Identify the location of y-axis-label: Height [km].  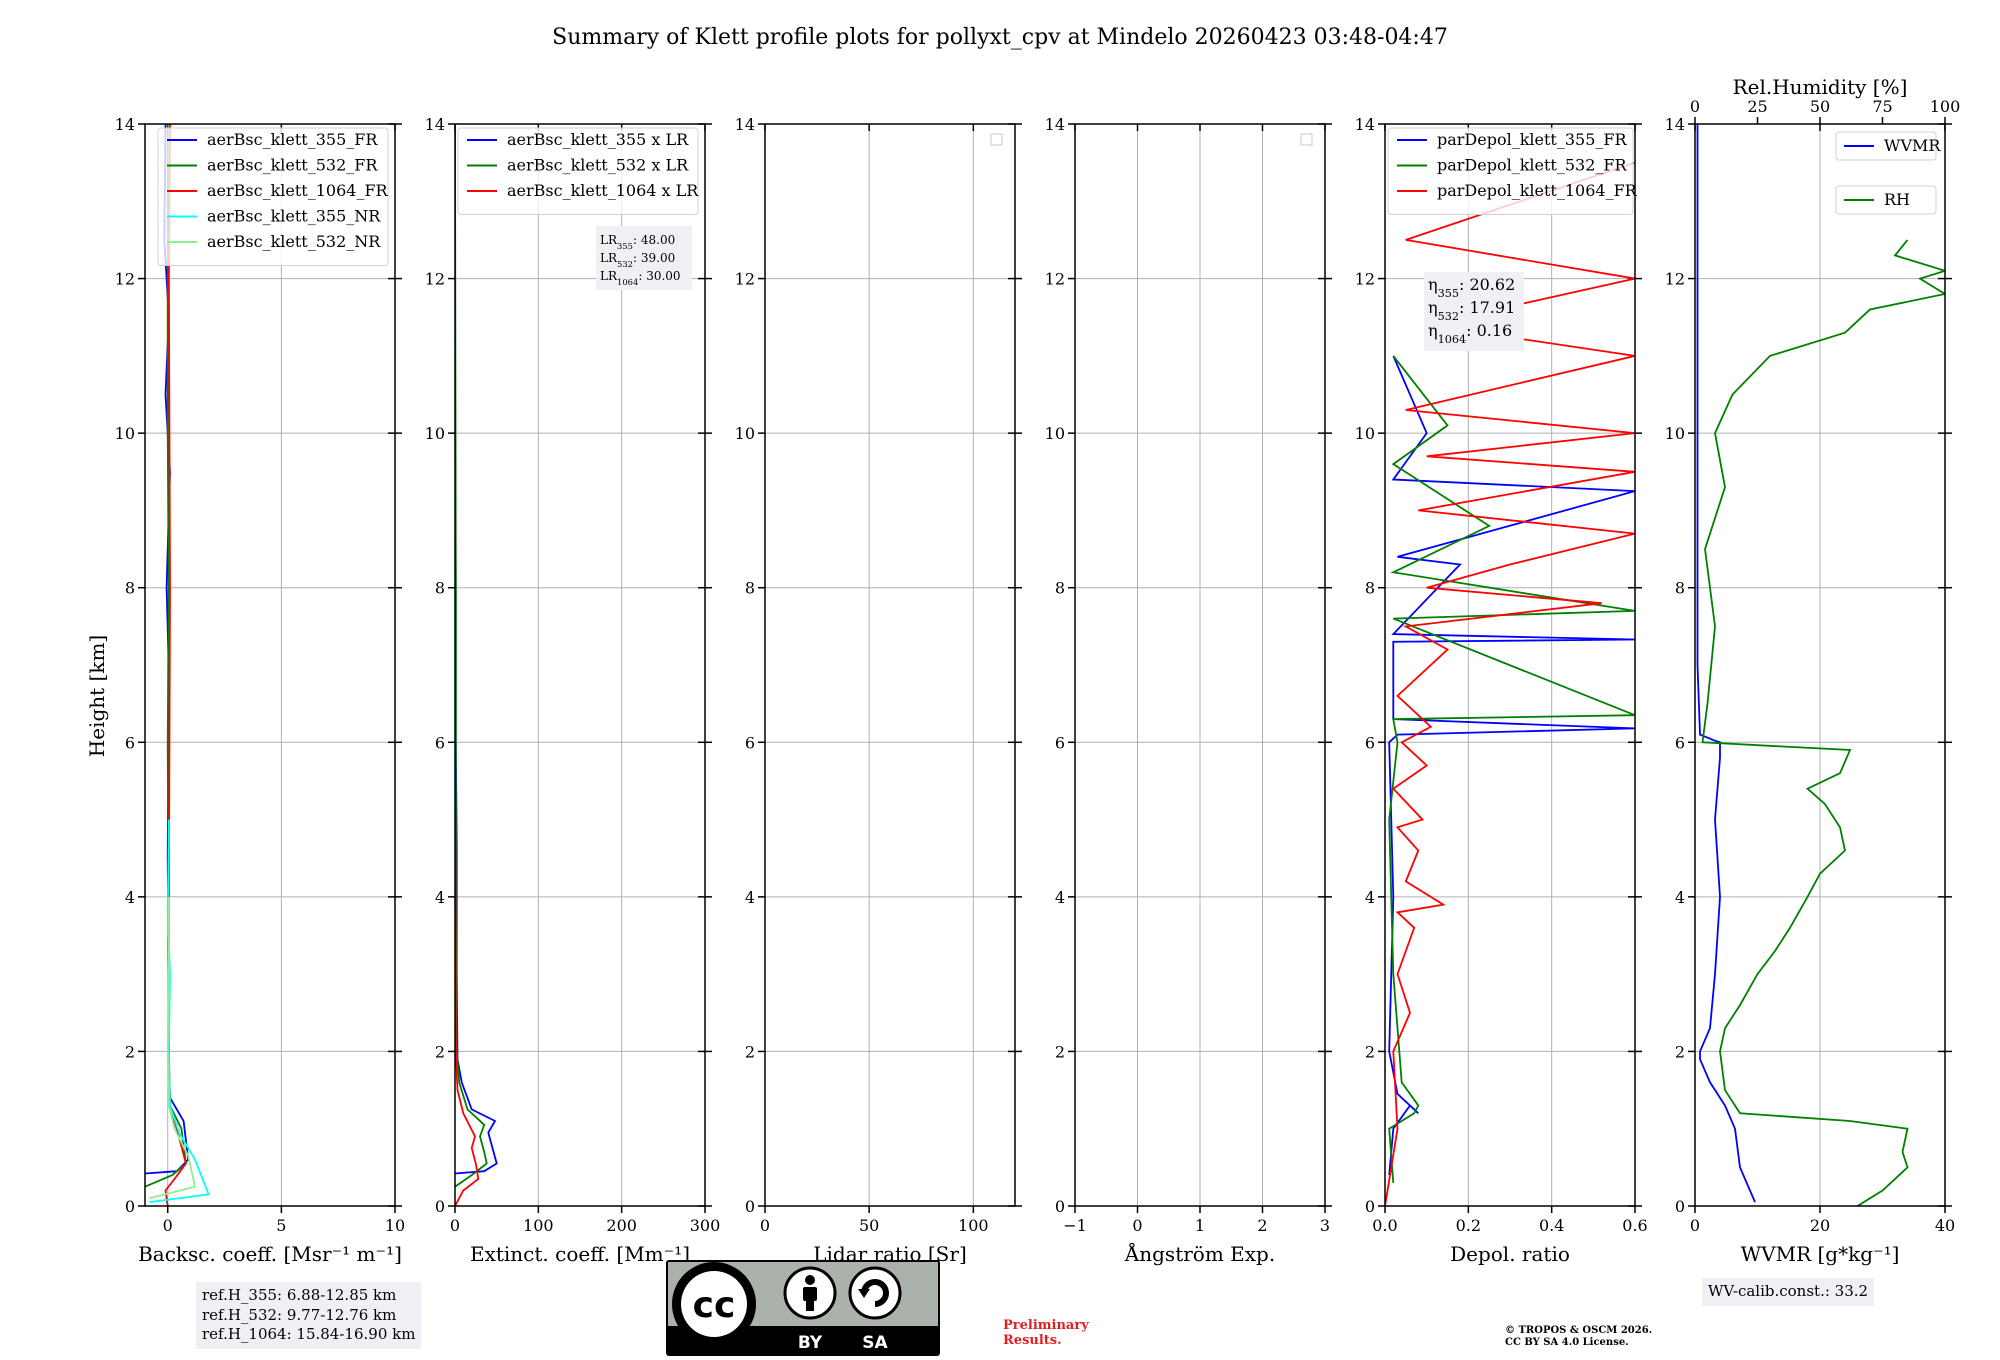
(97, 696).